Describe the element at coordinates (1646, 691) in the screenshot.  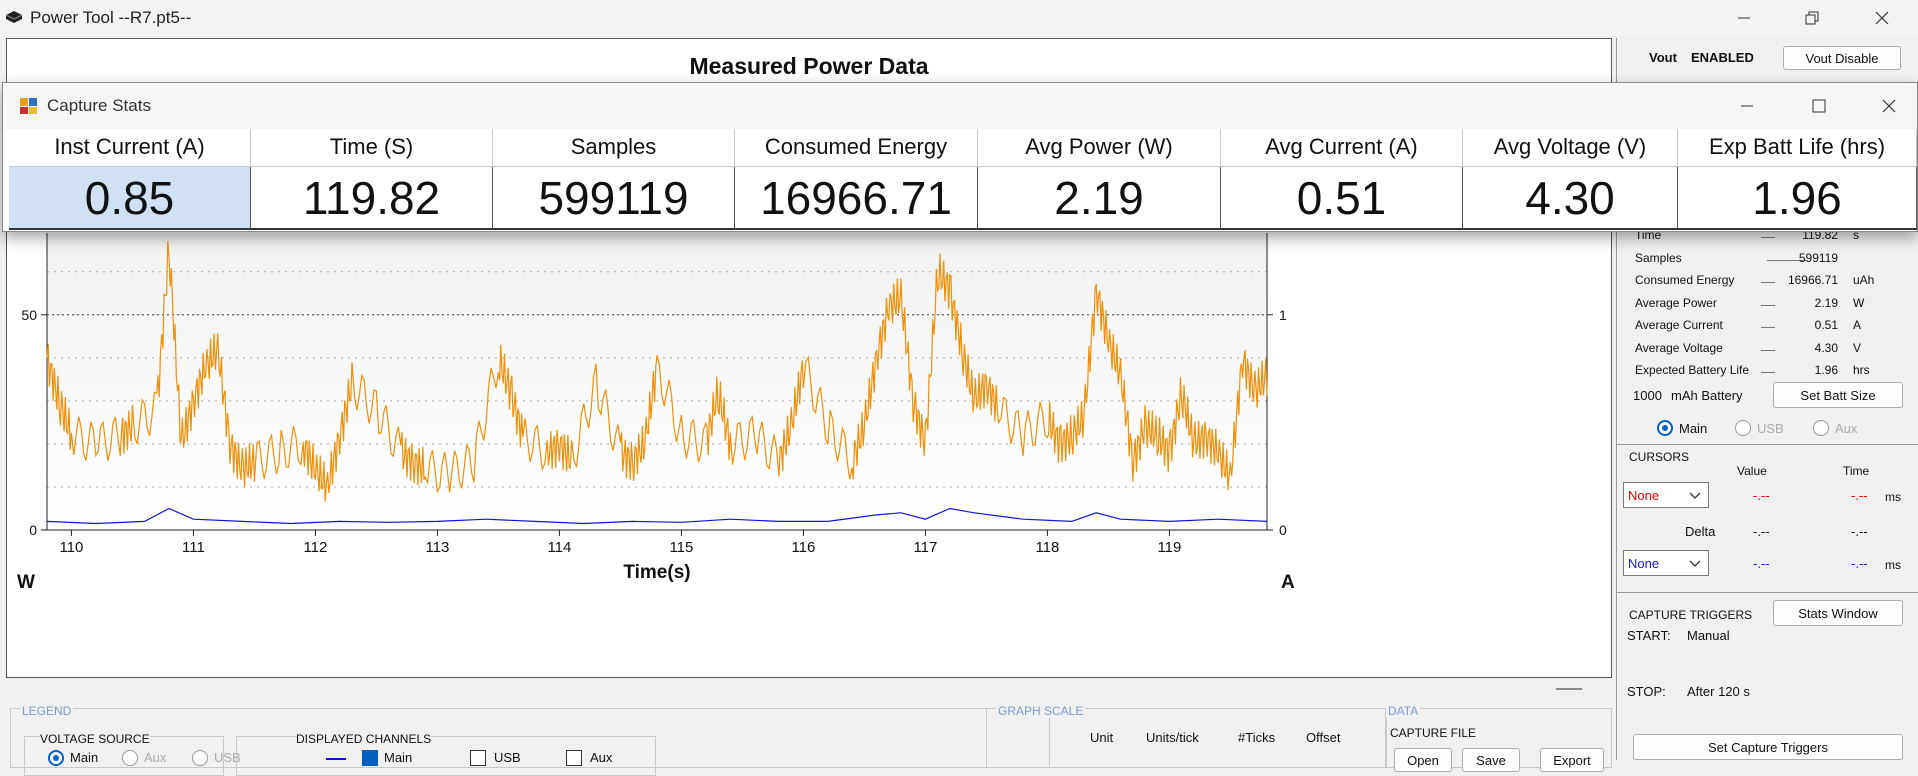
I see `stop-label: STOP:` at that location.